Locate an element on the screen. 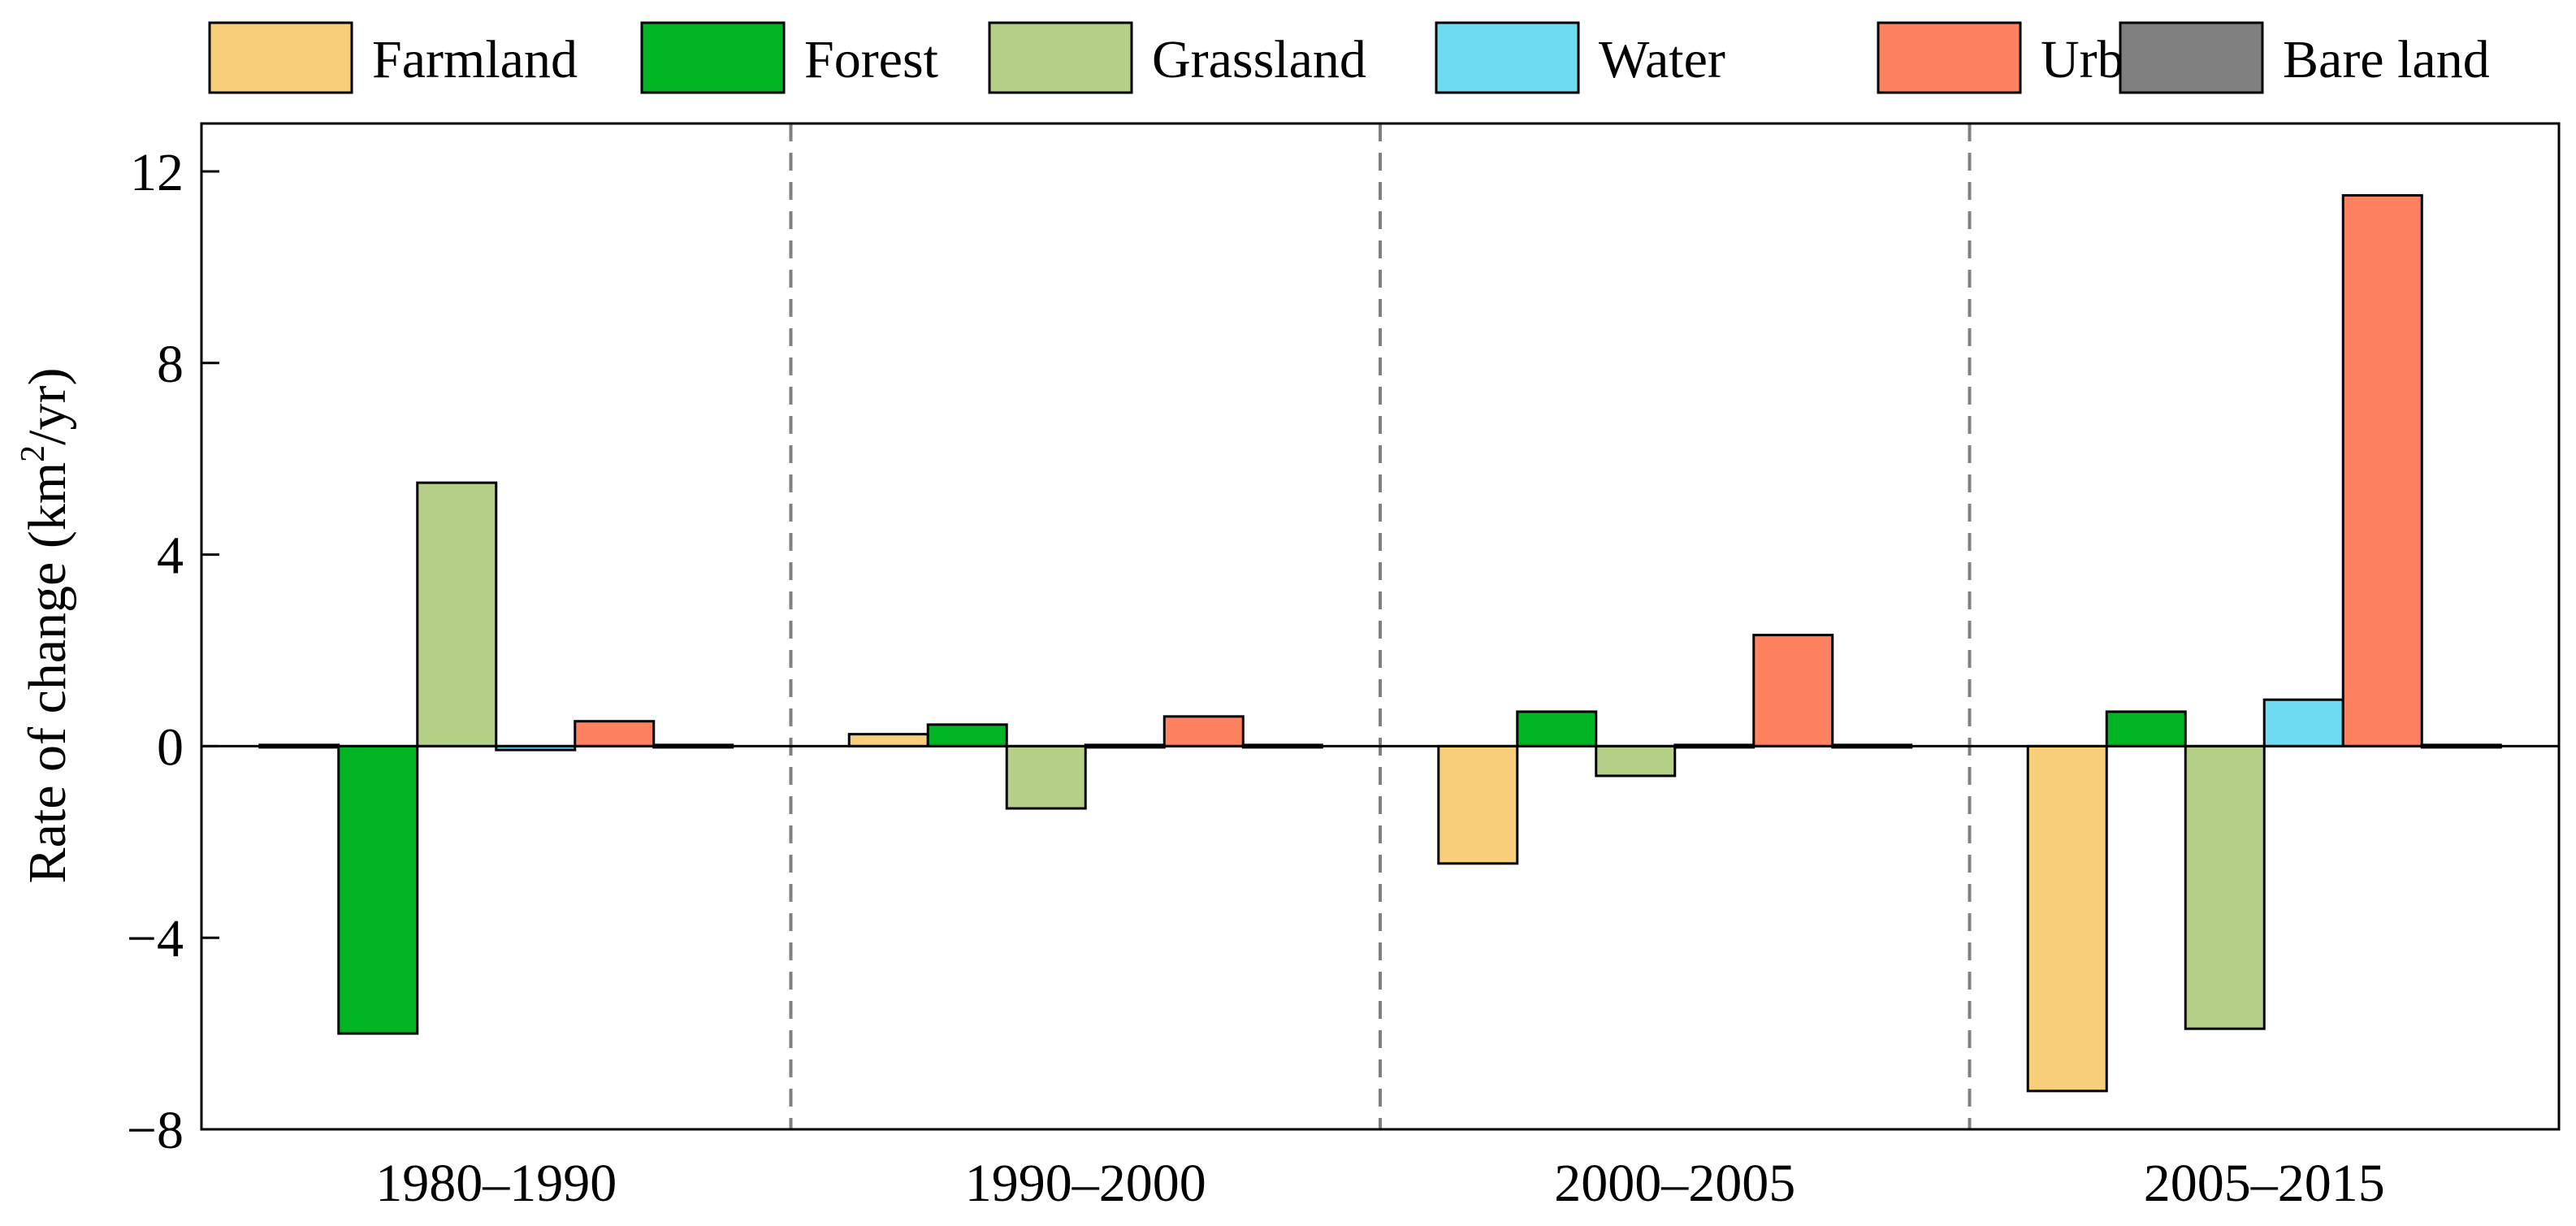 The width and height of the screenshot is (2576, 1226). y-axis-label: Rate of change (km2/yr) is located at coordinates (46, 626).